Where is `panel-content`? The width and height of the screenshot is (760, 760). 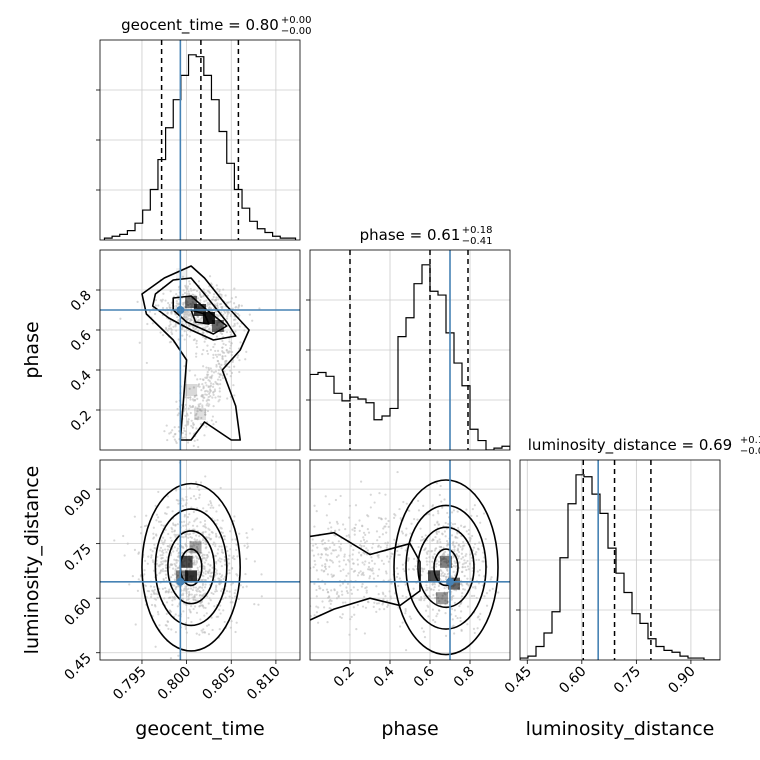
panel-content is located at coordinates (200, 560).